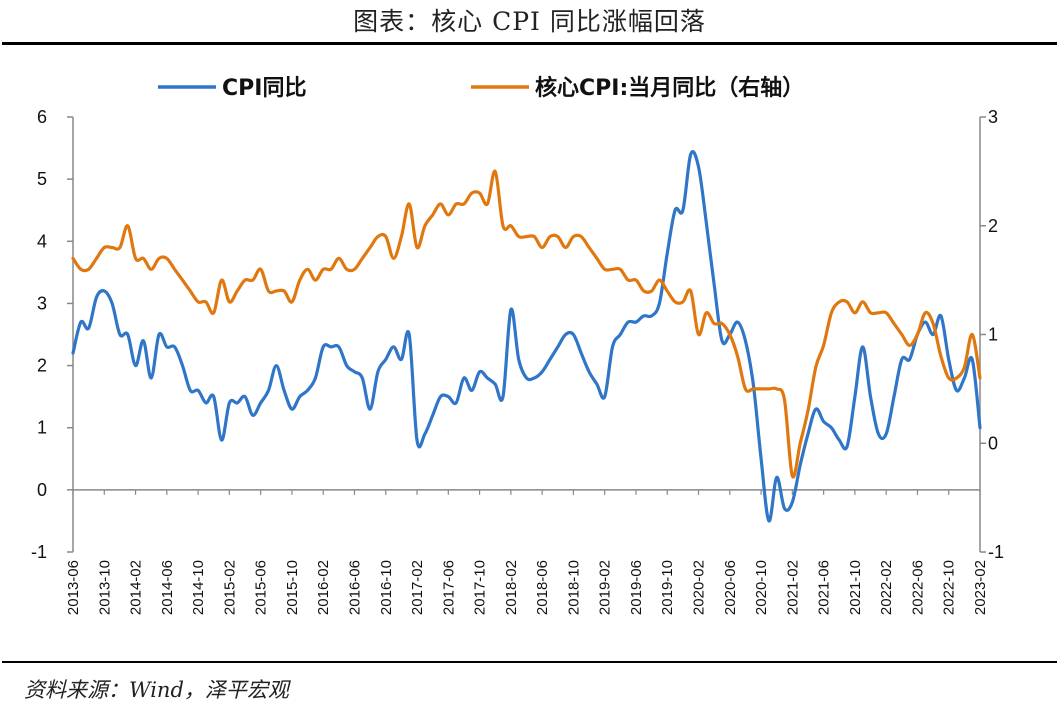 This screenshot has height=706, width=1059. I want to click on top-rule, so click(529, 43).